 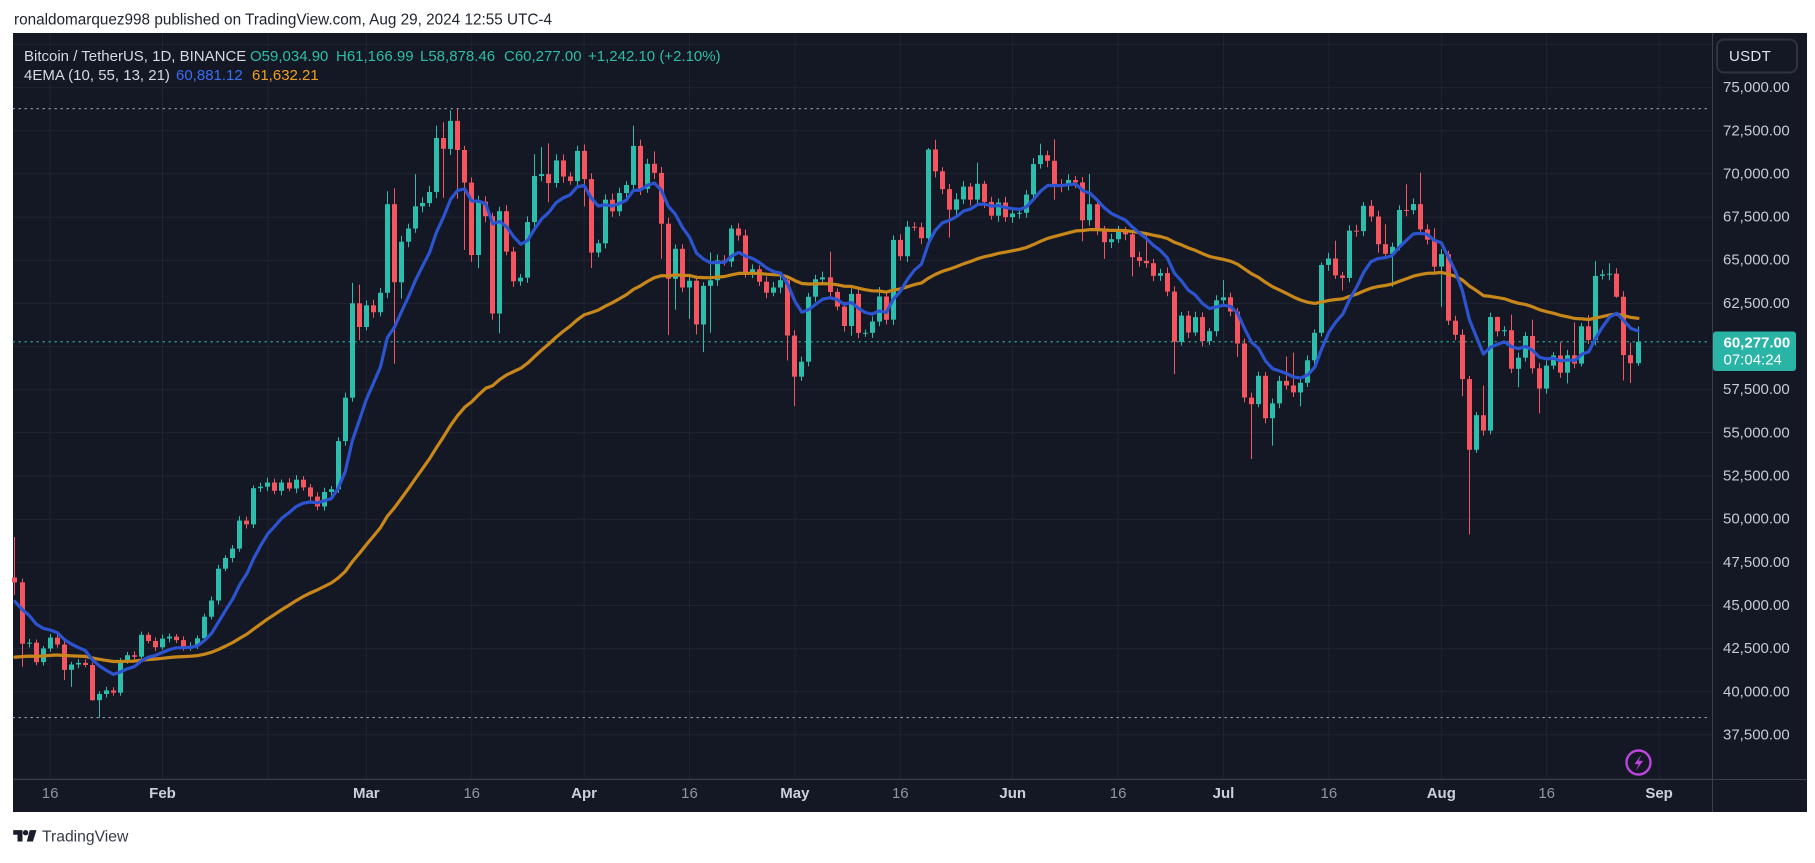 I want to click on svg-text: 52,500.00, so click(x=1756, y=475).